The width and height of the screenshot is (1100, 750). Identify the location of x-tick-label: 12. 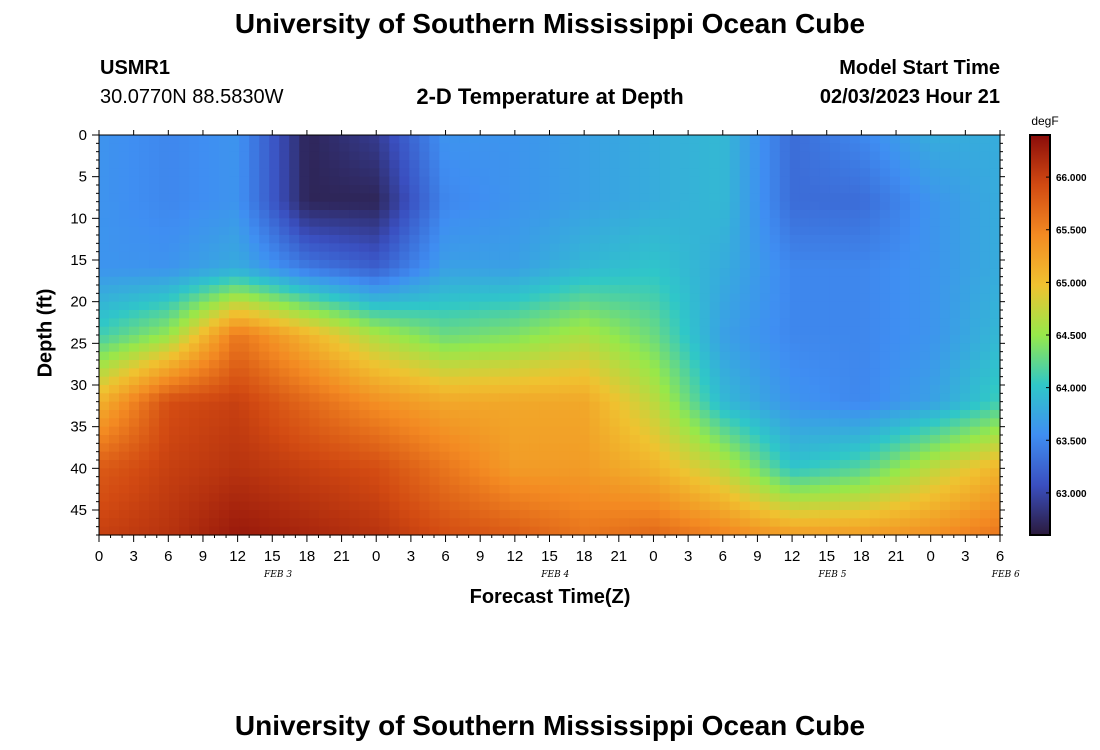
(237, 556).